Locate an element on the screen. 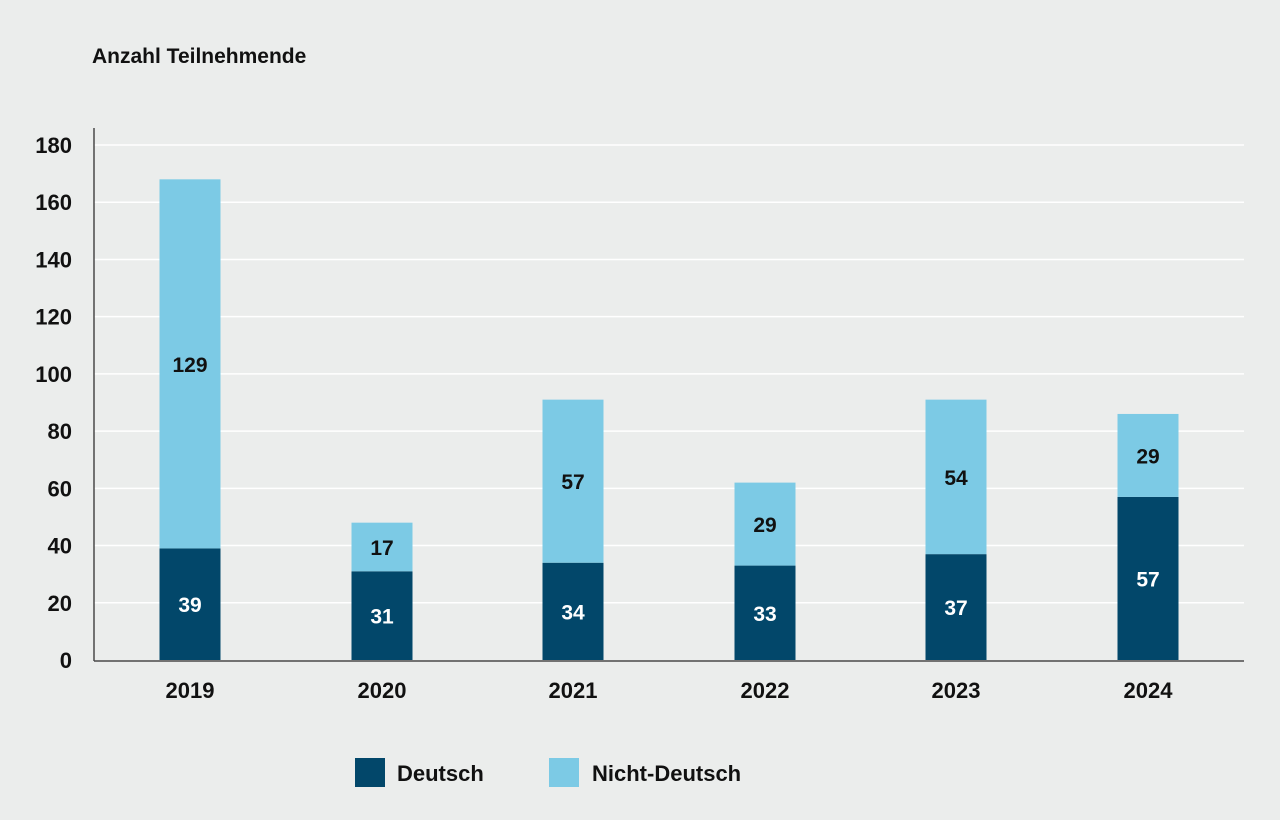 This screenshot has width=1280, height=820. legend-label-deutsch: Deutsch is located at coordinates (440, 773).